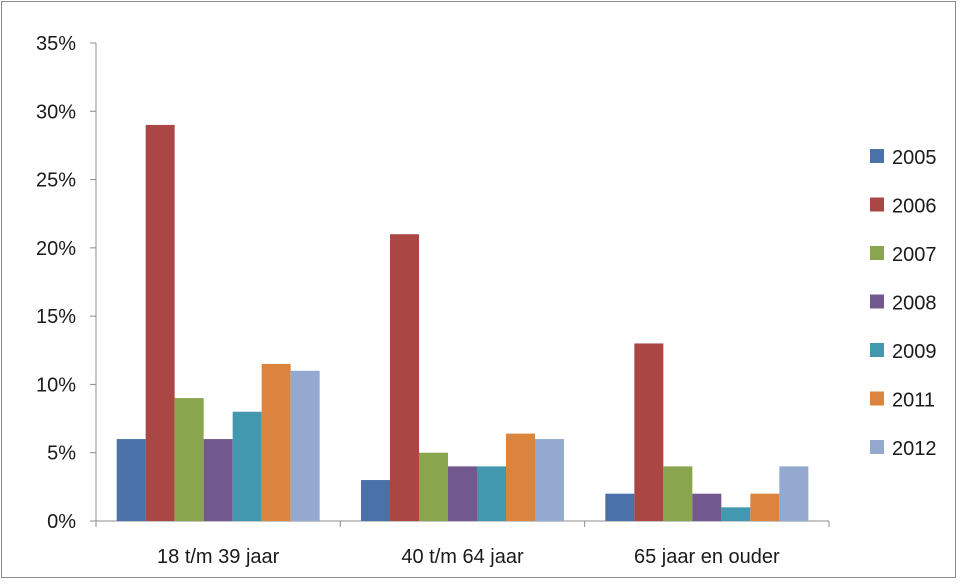 Image resolution: width=960 pixels, height=584 pixels. Describe the element at coordinates (462, 557) in the screenshot. I see `x-tick-label: 40 t/m 64 jaar` at that location.